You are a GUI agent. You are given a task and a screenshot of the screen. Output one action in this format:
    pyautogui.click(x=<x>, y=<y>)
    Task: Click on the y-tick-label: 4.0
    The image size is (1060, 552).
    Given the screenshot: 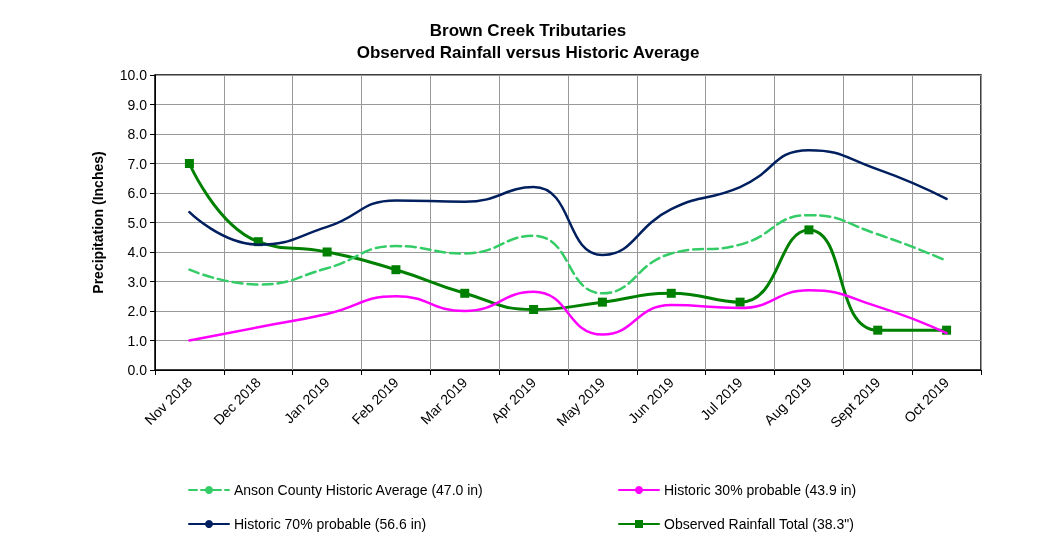 What is the action you would take?
    pyautogui.click(x=137, y=252)
    